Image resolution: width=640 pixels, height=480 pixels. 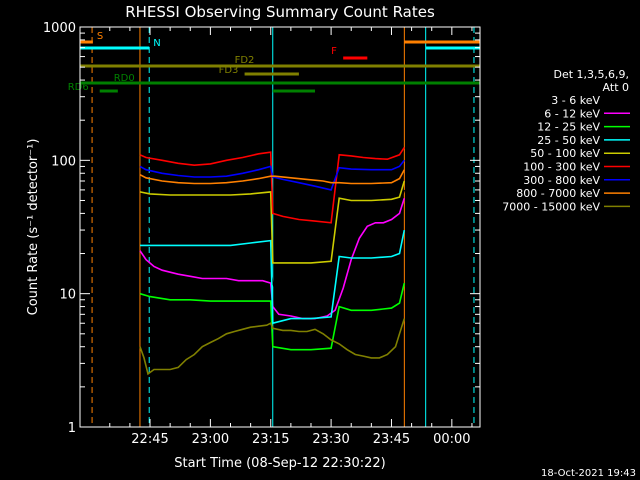 What do you see at coordinates (558, 193) in the screenshot?
I see `legend-label-7: 800 - 7000 keV` at bounding box center [558, 193].